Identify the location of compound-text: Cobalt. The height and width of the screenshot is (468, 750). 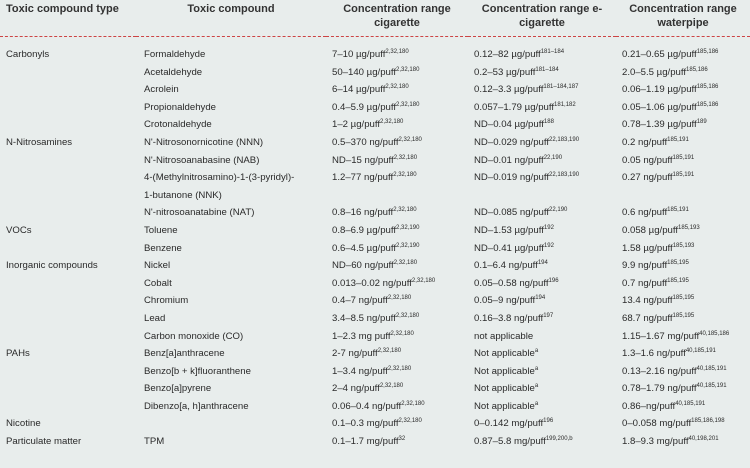
(158, 283).